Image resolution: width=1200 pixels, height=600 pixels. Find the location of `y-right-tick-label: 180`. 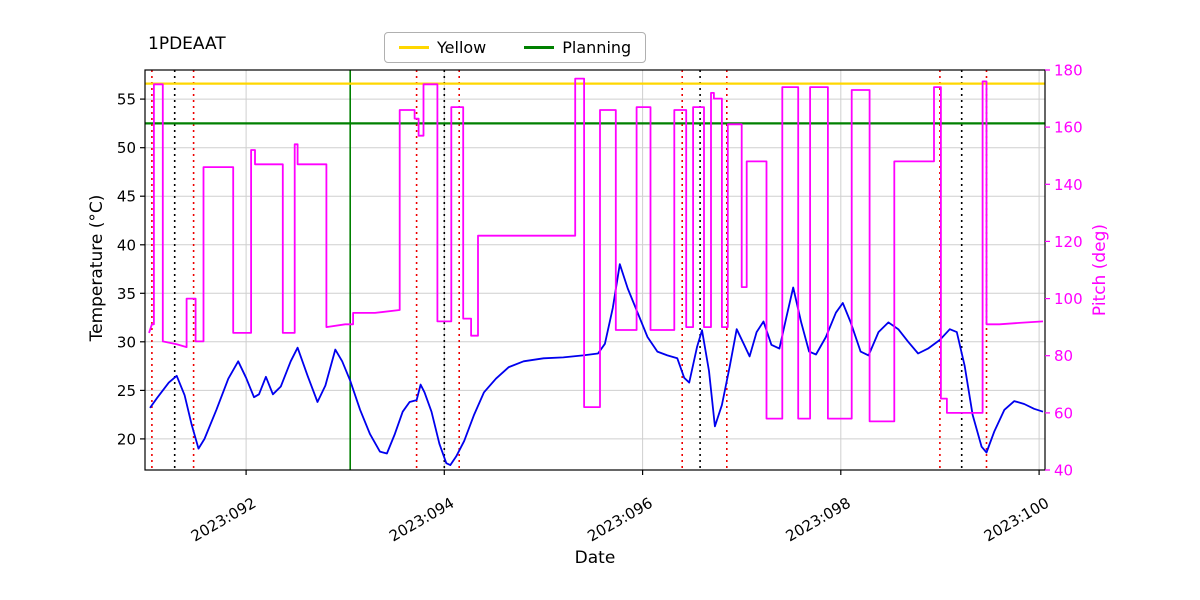

y-right-tick-label: 180 is located at coordinates (1068, 71).